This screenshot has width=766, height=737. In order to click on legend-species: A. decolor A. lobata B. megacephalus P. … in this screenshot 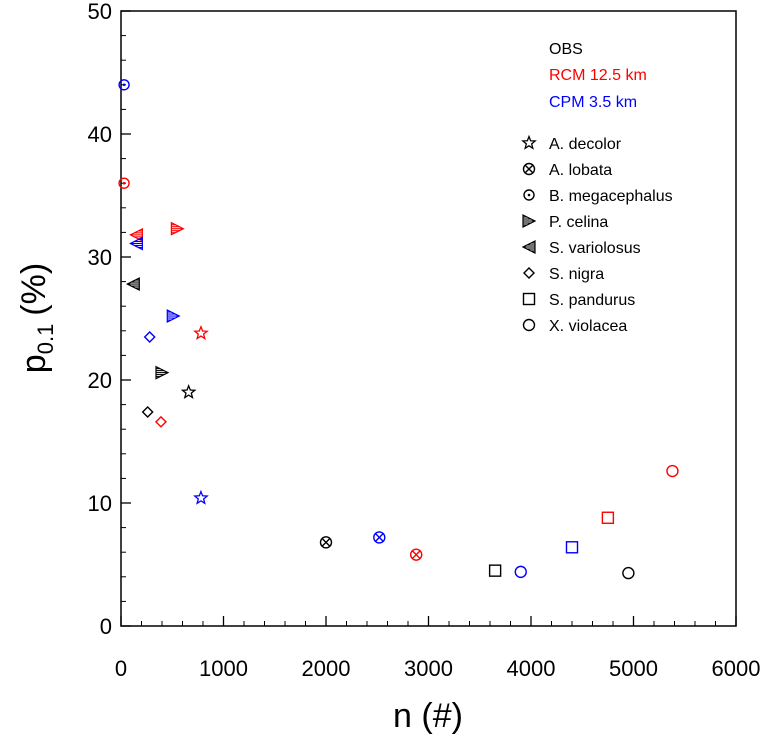, I will do `click(597, 234)`.